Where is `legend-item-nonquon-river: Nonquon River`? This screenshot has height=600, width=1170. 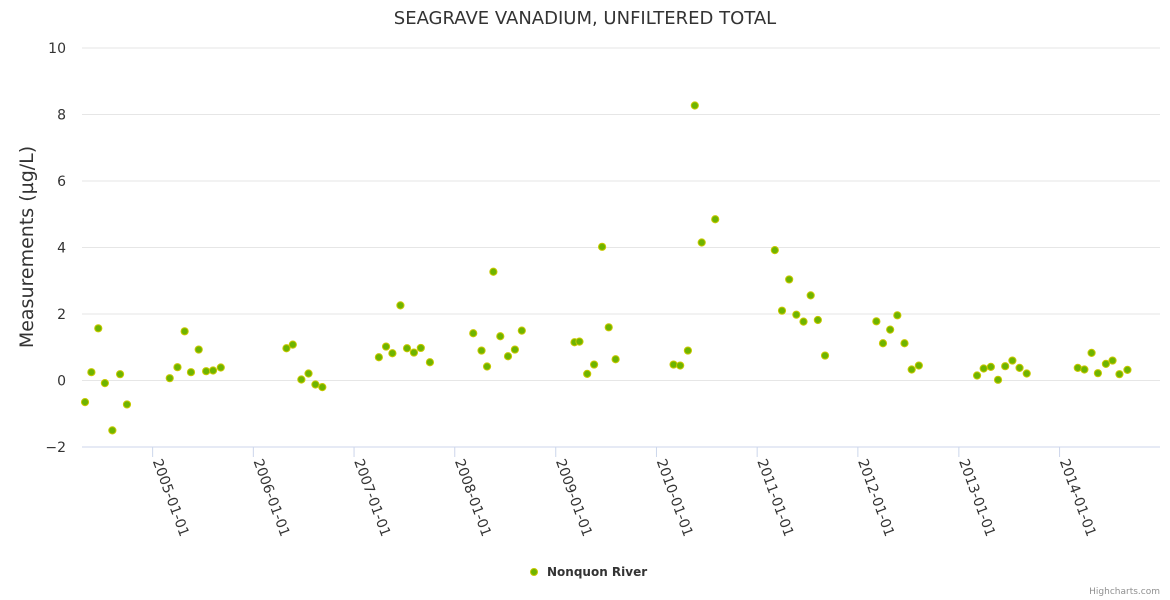 legend-item-nonquon-river: Nonquon River is located at coordinates (597, 572).